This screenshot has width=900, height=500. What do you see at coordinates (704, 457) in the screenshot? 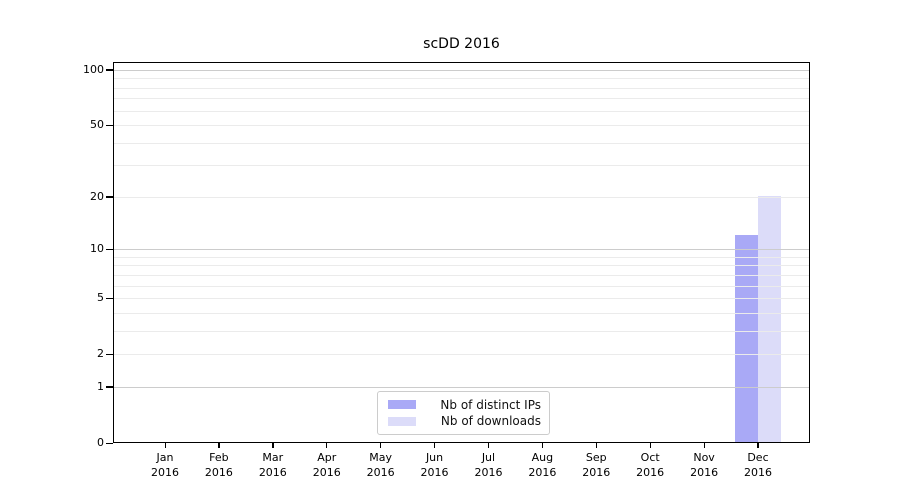
I see `x-tick-label-line: Nov` at bounding box center [704, 457].